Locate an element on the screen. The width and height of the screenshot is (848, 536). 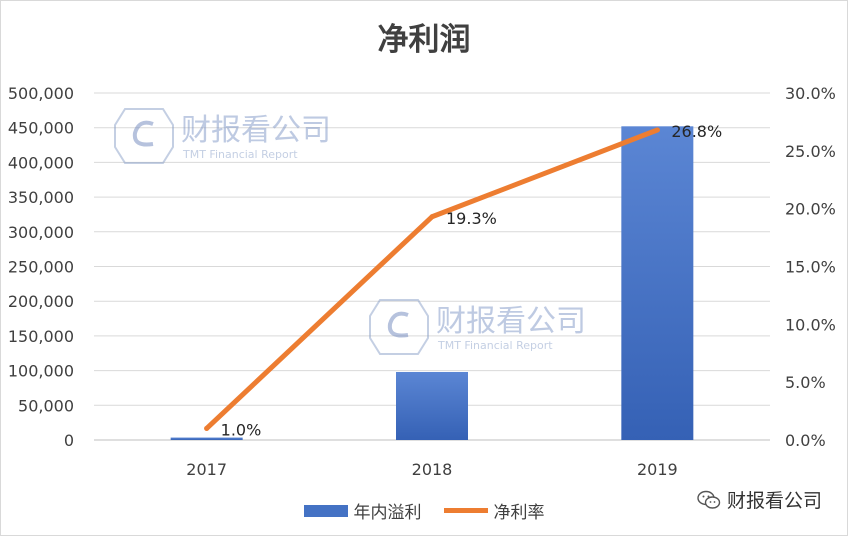
left-tick-label: 250,000 is located at coordinates (41, 267).